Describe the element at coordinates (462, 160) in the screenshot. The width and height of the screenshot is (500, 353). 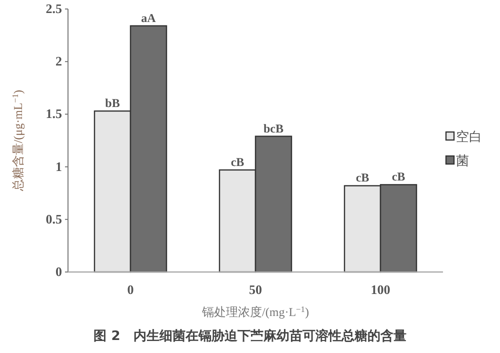
I see `legend-label: 菌` at that location.